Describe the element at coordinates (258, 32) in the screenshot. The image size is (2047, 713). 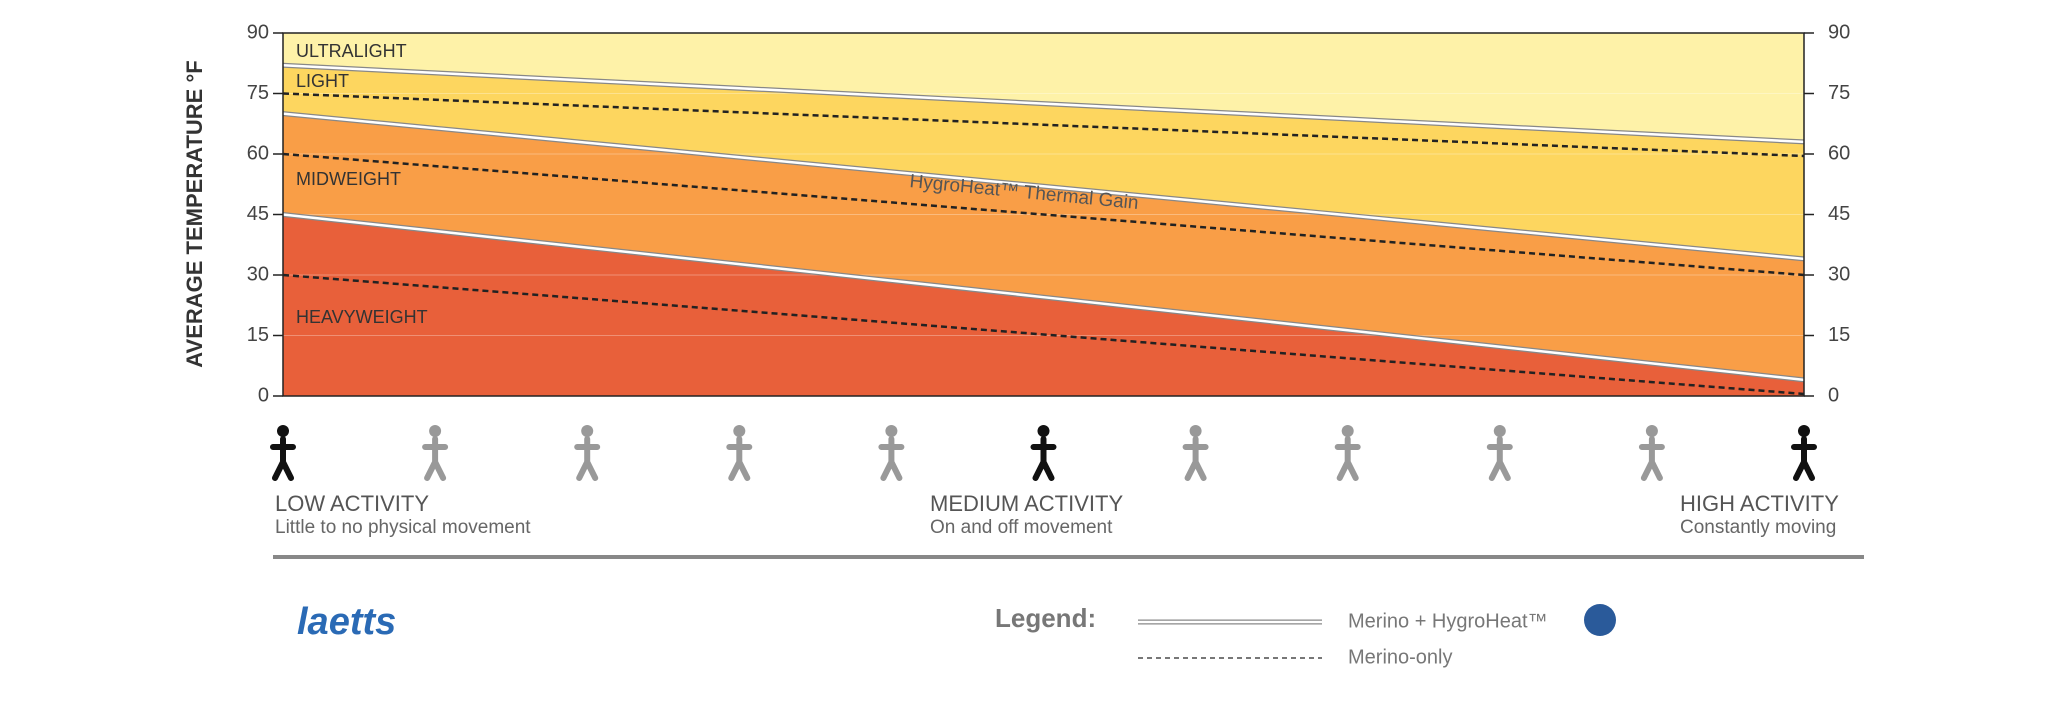
I see `y-tick-label: 90` at that location.